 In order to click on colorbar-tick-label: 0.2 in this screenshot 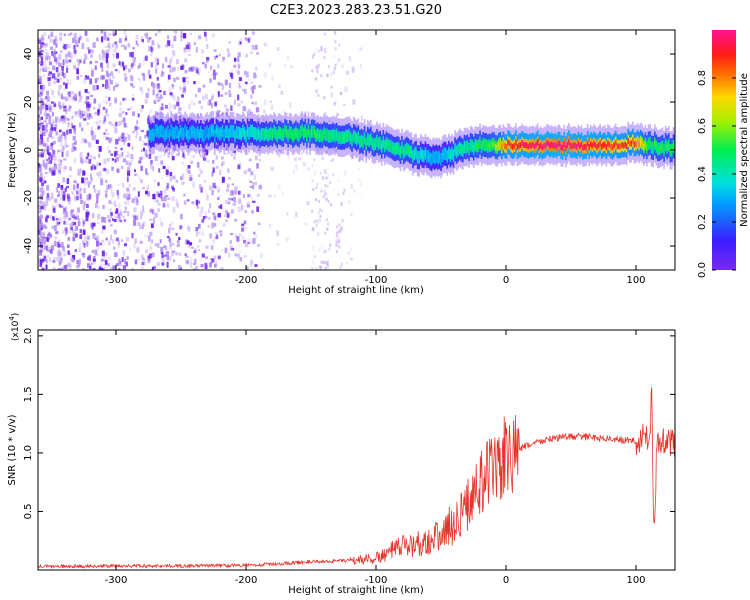, I will do `click(702, 222)`.